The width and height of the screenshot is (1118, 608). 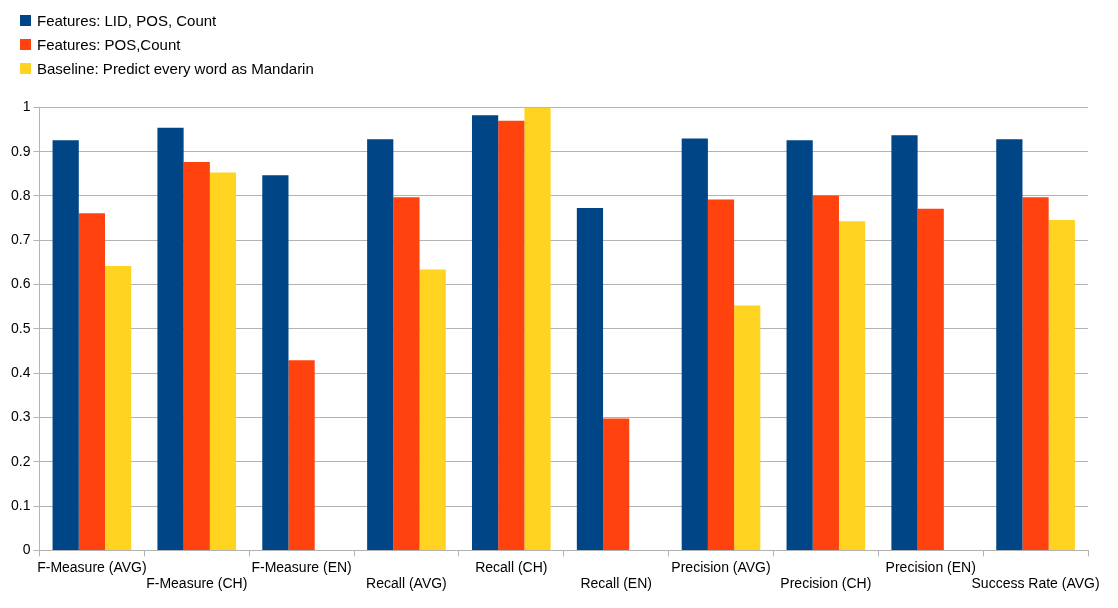 What do you see at coordinates (109, 44) in the screenshot?
I see `legend-label: Features: POS,Count` at bounding box center [109, 44].